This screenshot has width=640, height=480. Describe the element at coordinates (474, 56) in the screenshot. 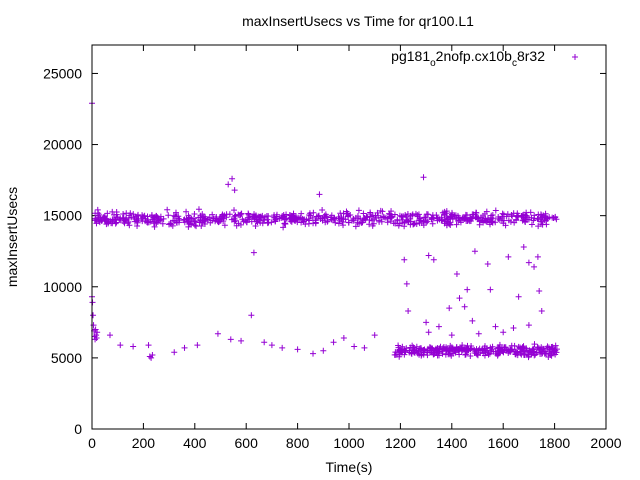

I see `legend-label-part: 2nofp.cx10b` at that location.